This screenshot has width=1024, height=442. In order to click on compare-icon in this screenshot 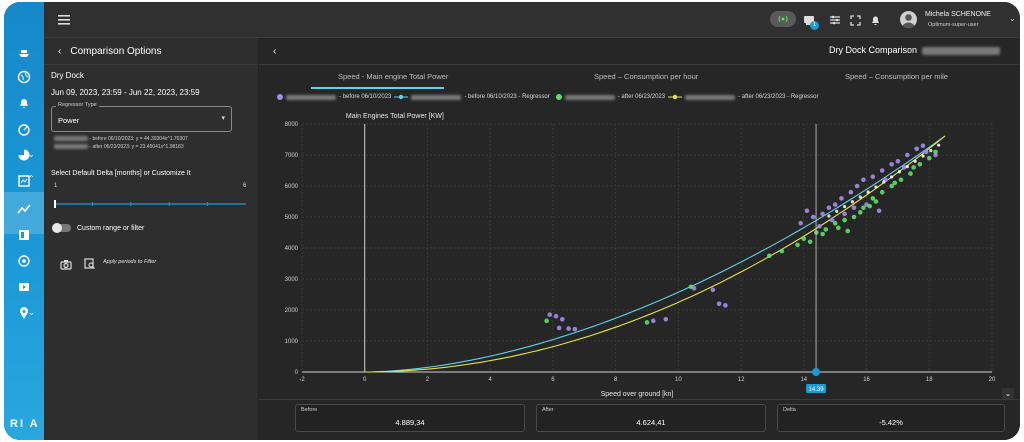, I will do `click(24, 235)`.